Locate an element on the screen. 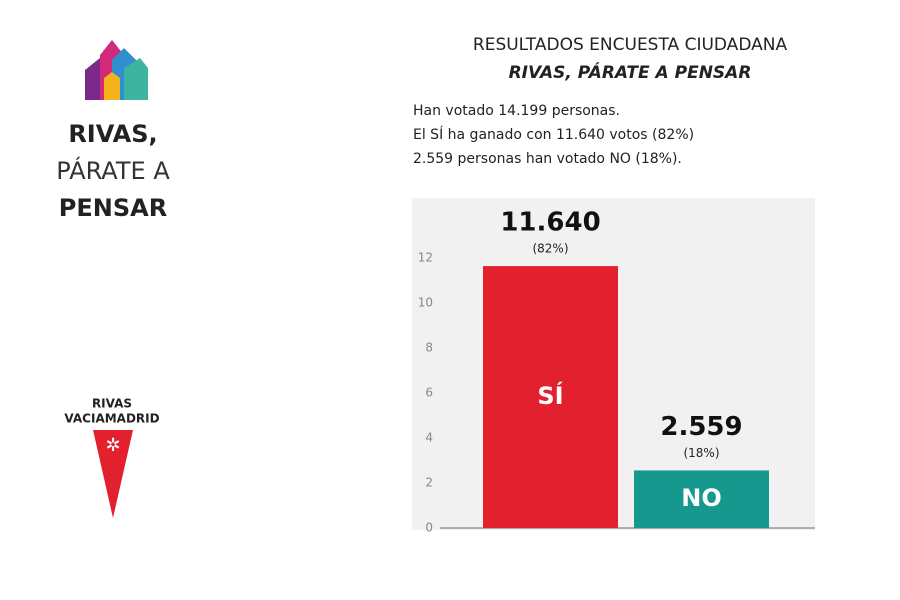  y-tick-label: 12 is located at coordinates (425, 258).